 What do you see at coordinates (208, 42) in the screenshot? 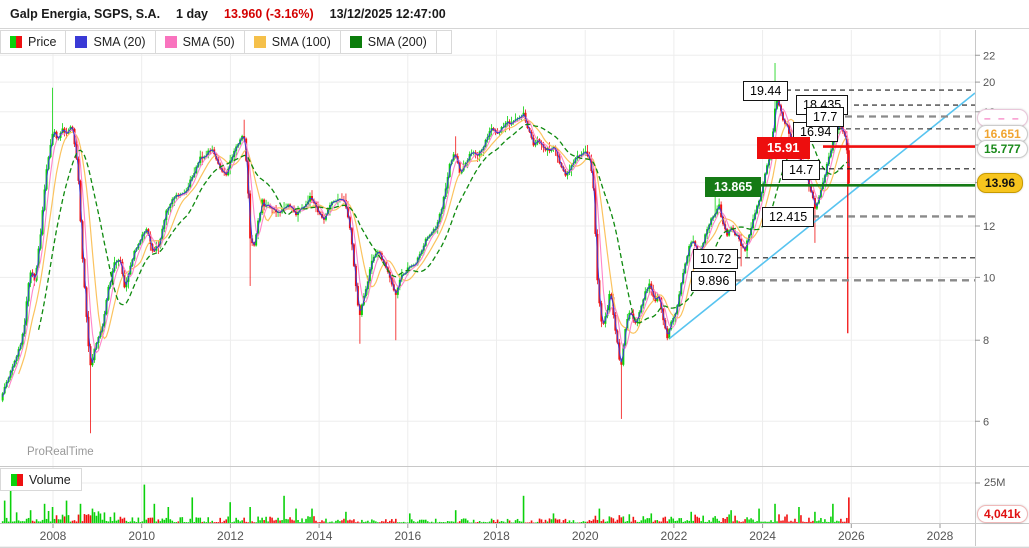
I see `legend-item-label: SMA (50)` at bounding box center [208, 42].